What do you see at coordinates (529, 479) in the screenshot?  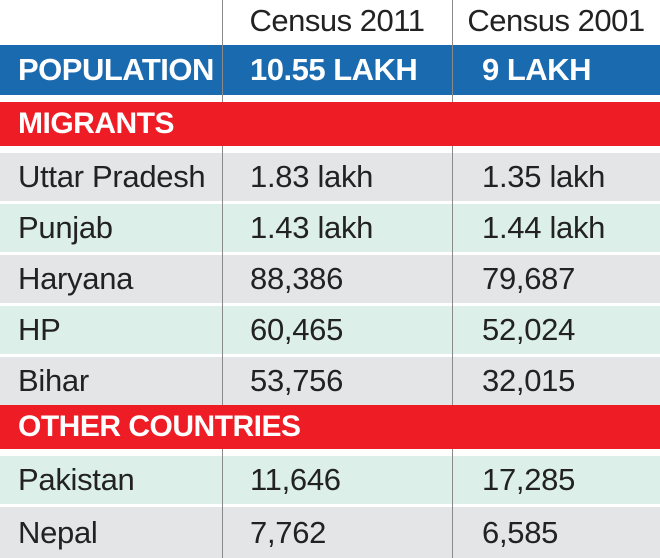 I see `row-census-2001: 17,285` at bounding box center [529, 479].